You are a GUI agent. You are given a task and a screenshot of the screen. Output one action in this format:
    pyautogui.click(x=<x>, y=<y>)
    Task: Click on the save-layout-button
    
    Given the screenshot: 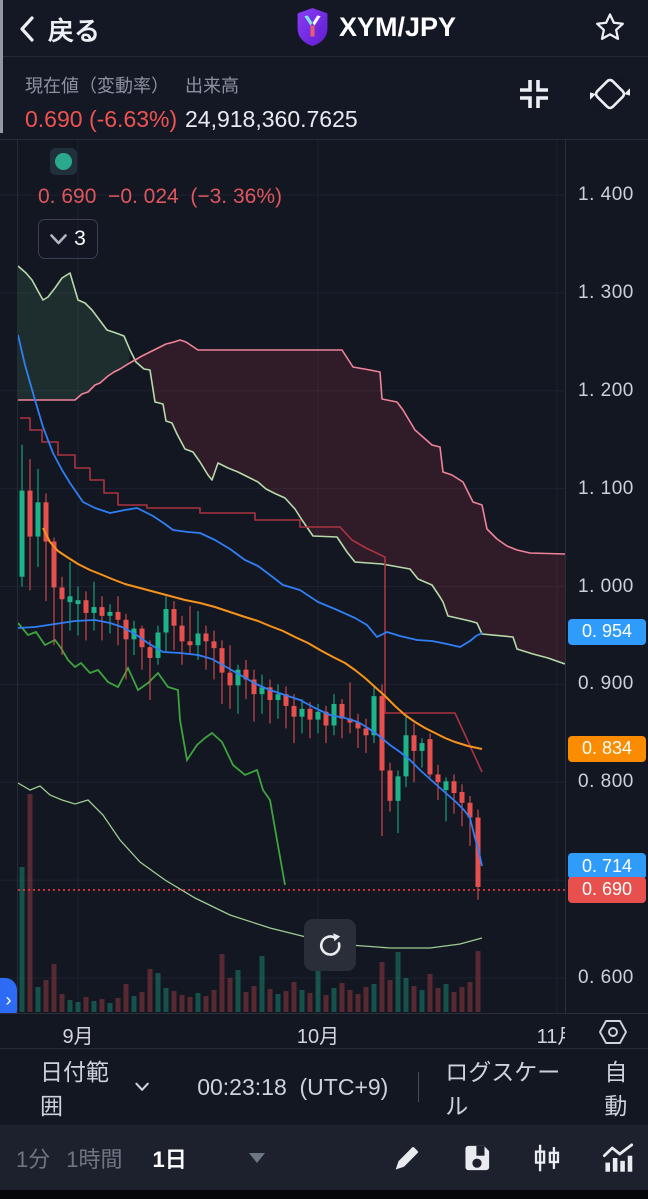 What is the action you would take?
    pyautogui.click(x=477, y=1158)
    